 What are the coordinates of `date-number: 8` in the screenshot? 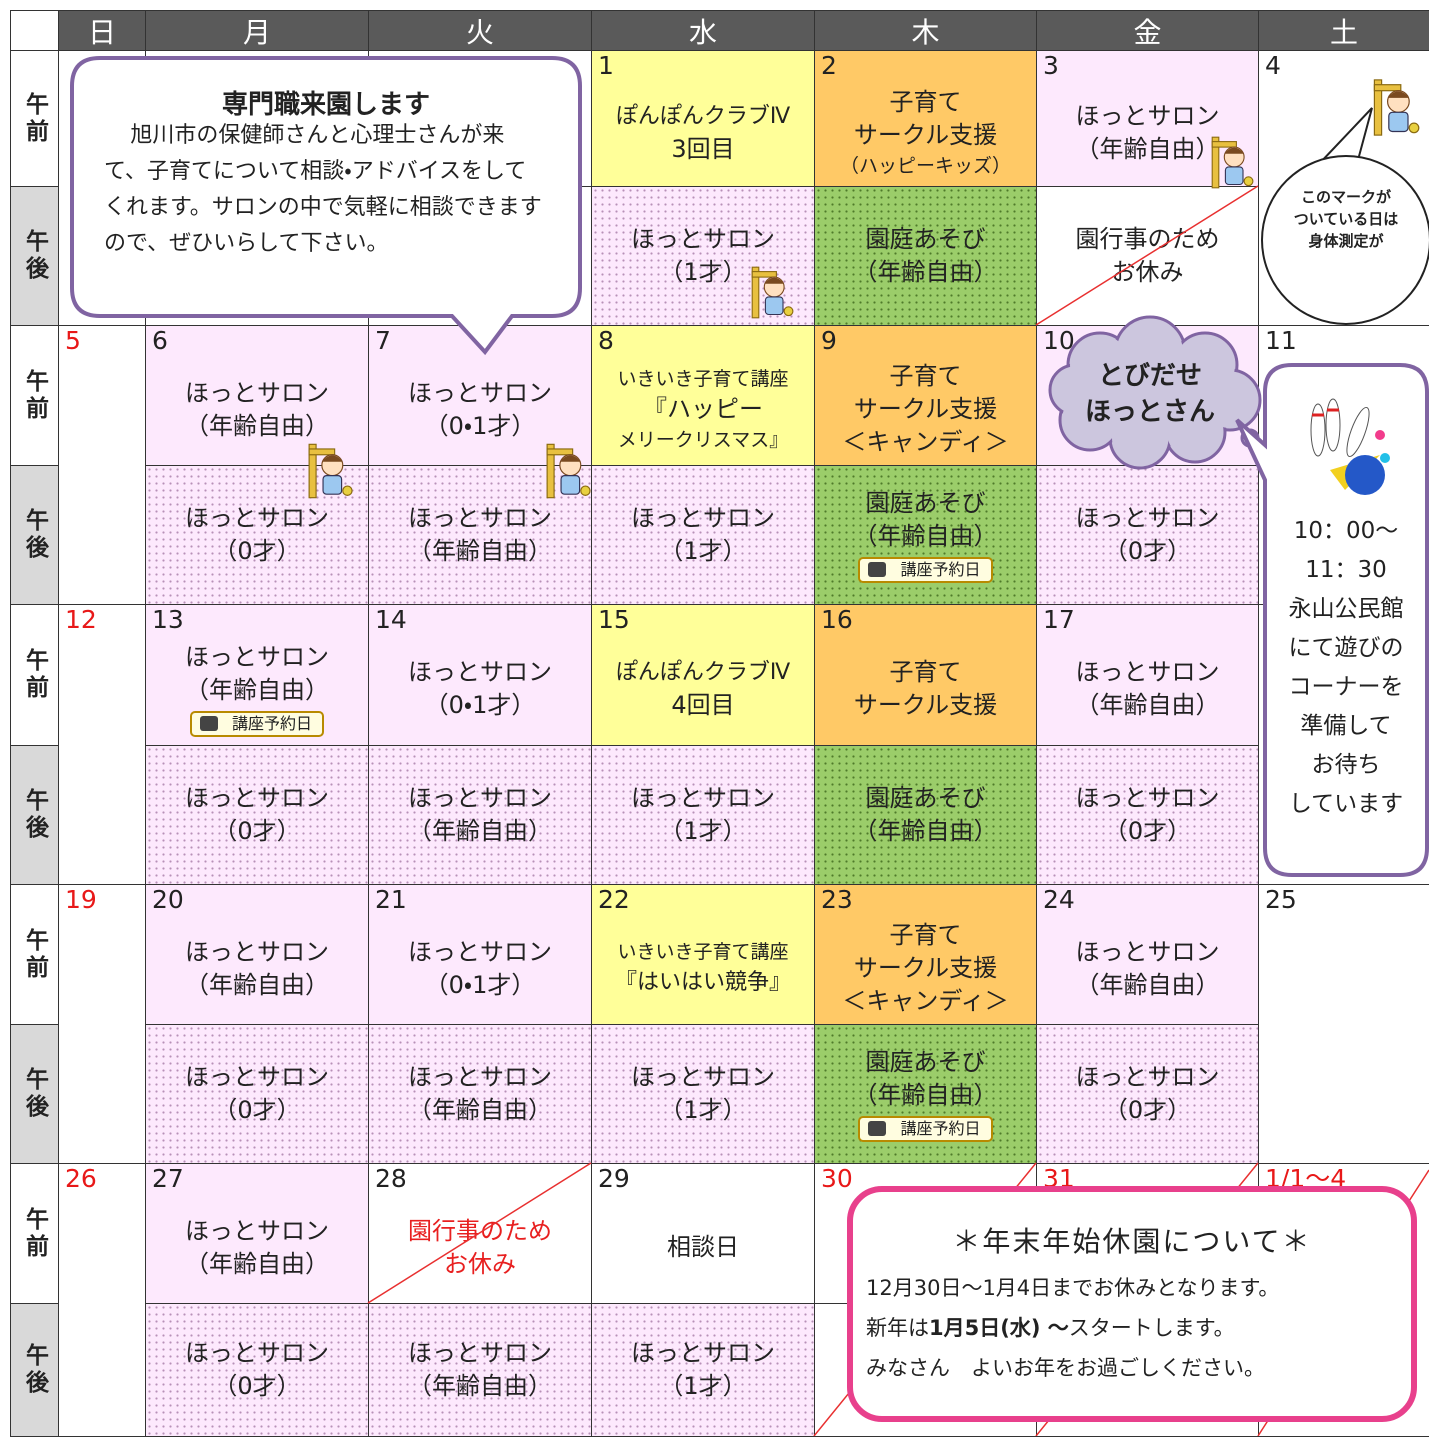 It's located at (606, 340).